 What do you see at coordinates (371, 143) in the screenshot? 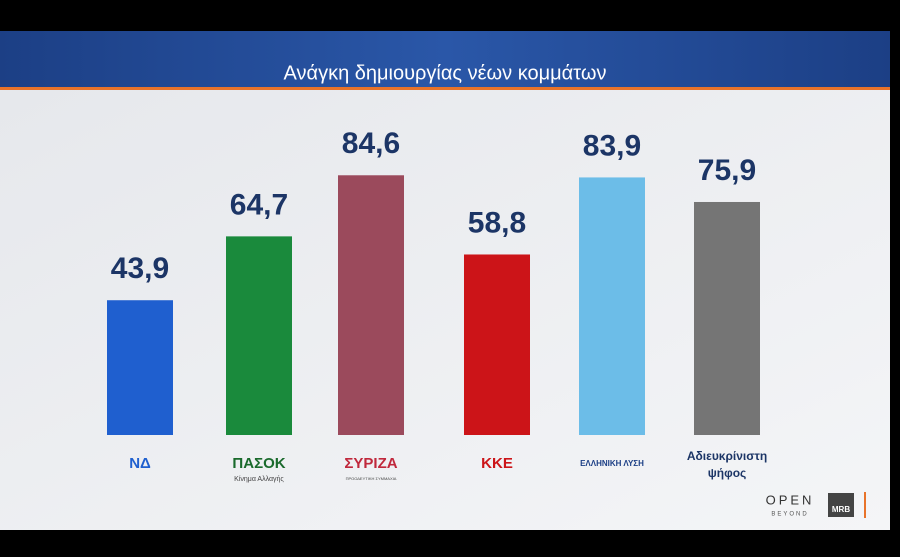
I see `value-label: 84,6` at bounding box center [371, 143].